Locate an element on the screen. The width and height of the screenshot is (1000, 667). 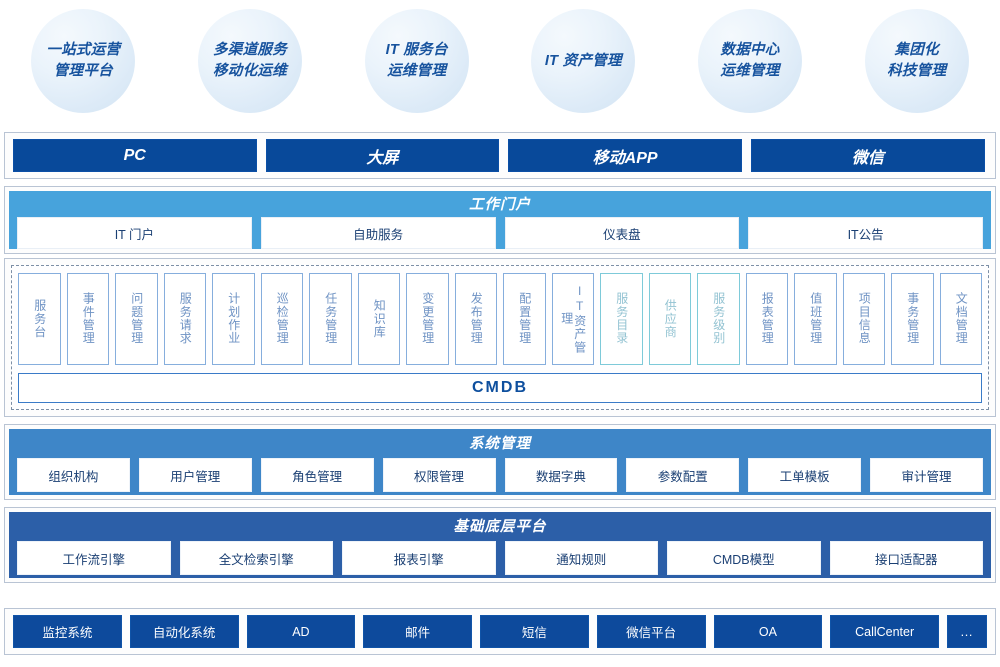
service-module-1: 服务台 is located at coordinates (39, 319).